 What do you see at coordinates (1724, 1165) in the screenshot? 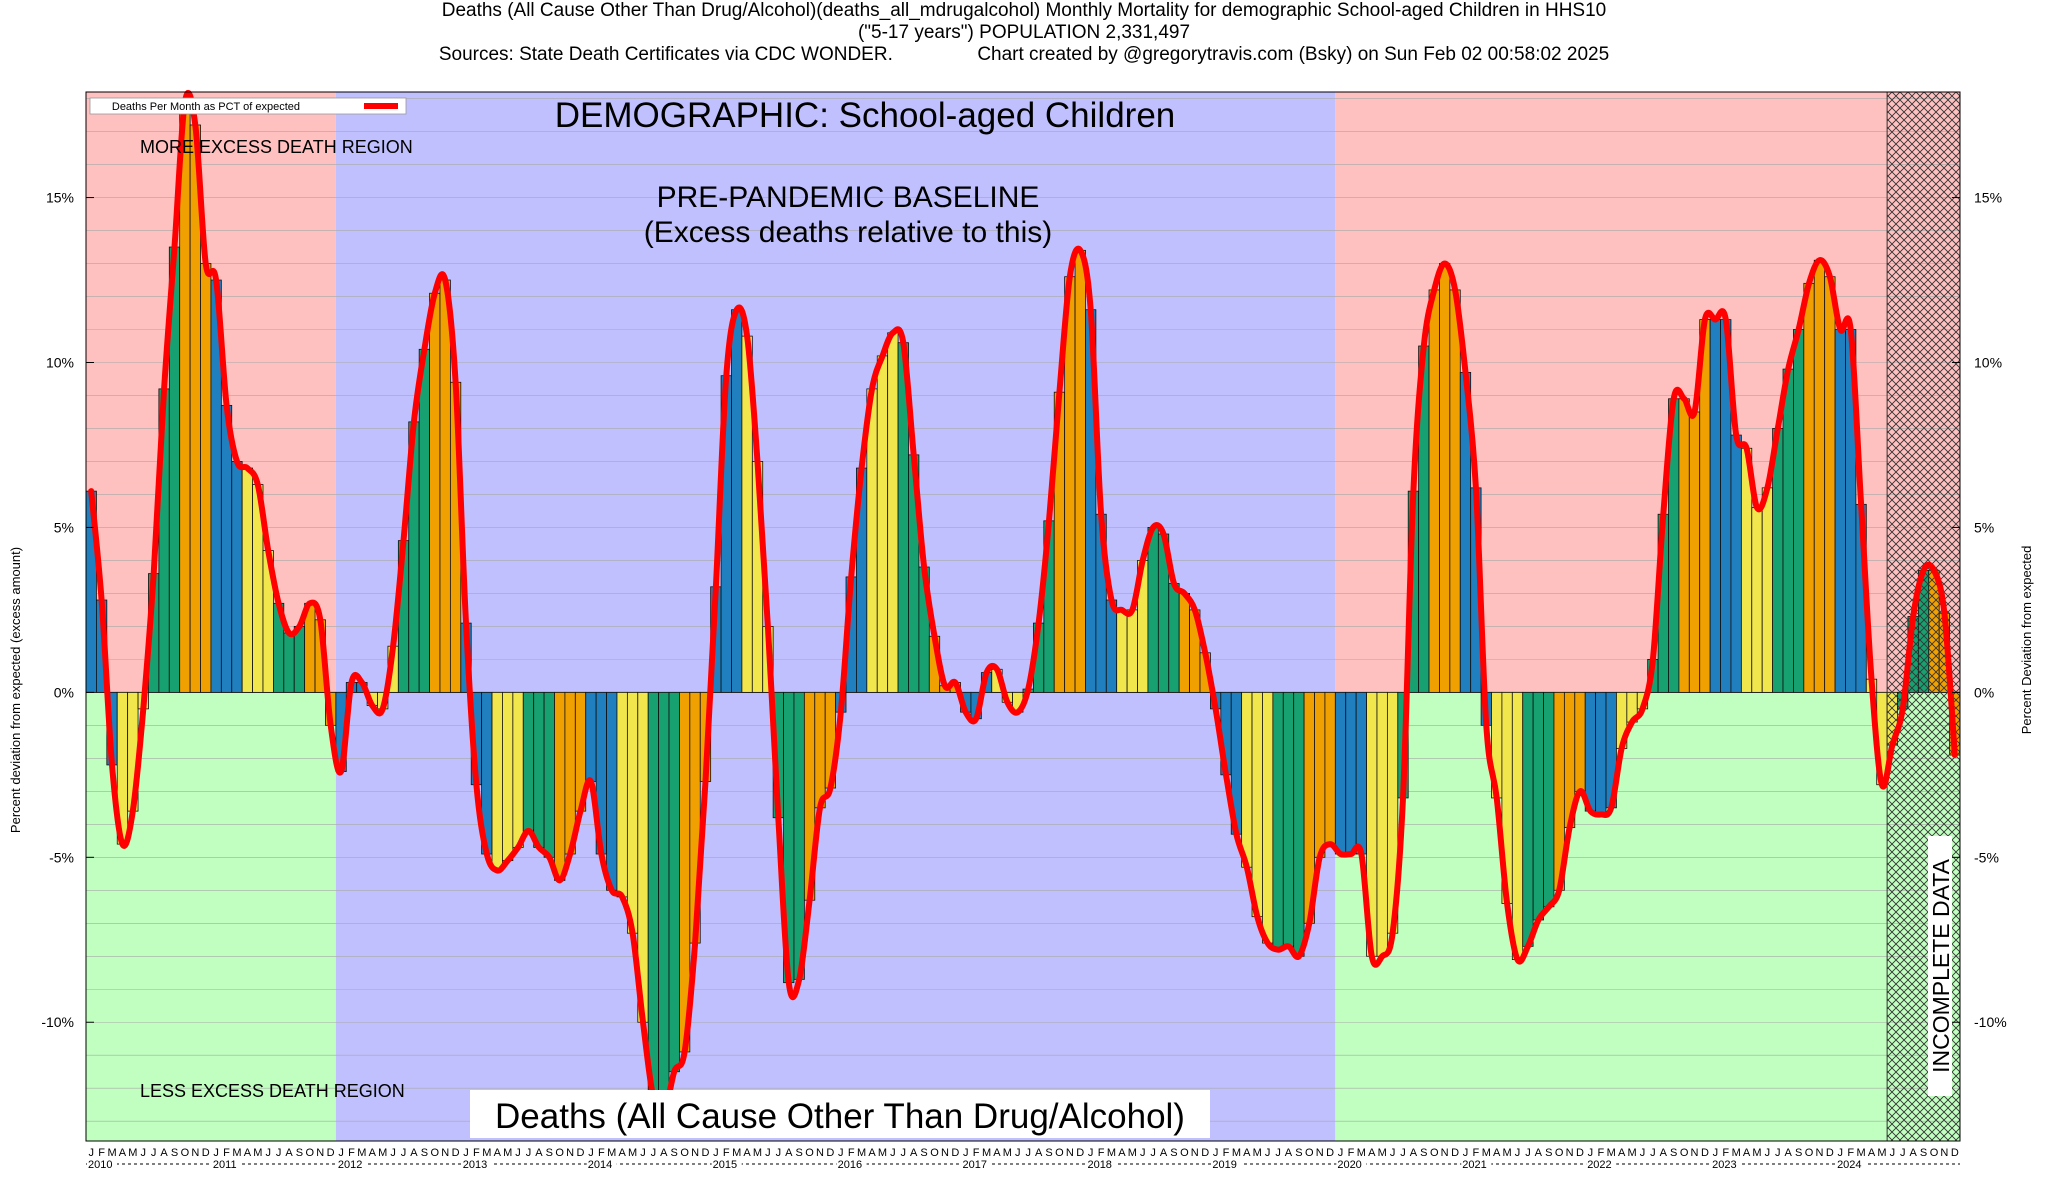
I see `year-tick-label: 2023` at bounding box center [1724, 1165].